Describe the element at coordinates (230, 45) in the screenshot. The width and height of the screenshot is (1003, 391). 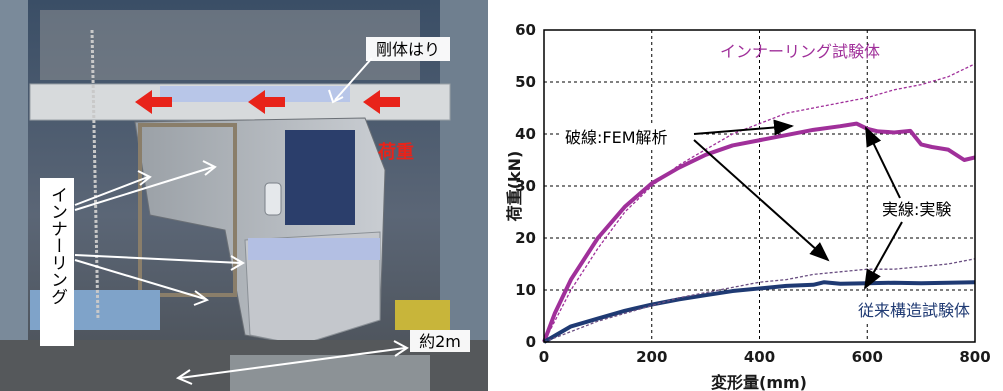
I see `upper-truss` at that location.